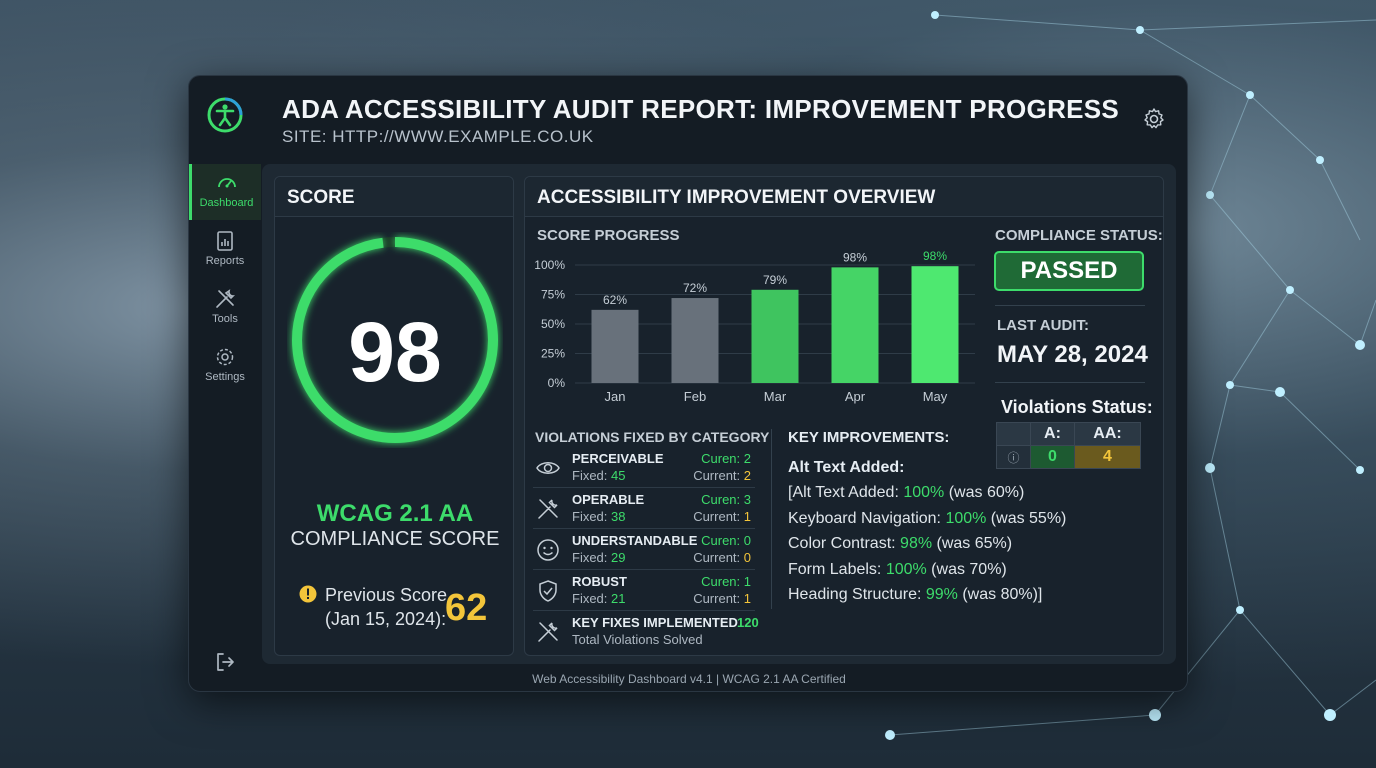 The height and width of the screenshot is (768, 1376). What do you see at coordinates (1069, 271) in the screenshot?
I see `compliance-status-badge: PASSED` at bounding box center [1069, 271].